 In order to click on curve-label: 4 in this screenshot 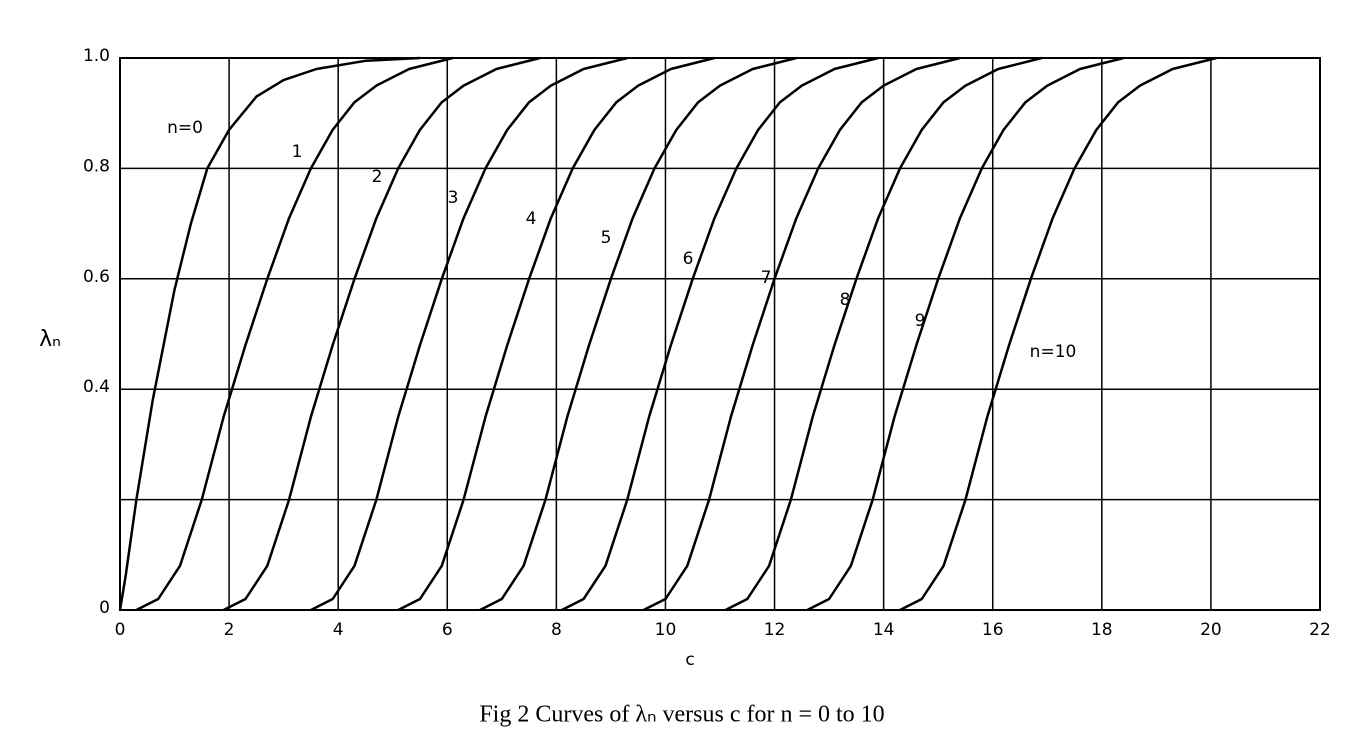, I will do `click(531, 219)`.